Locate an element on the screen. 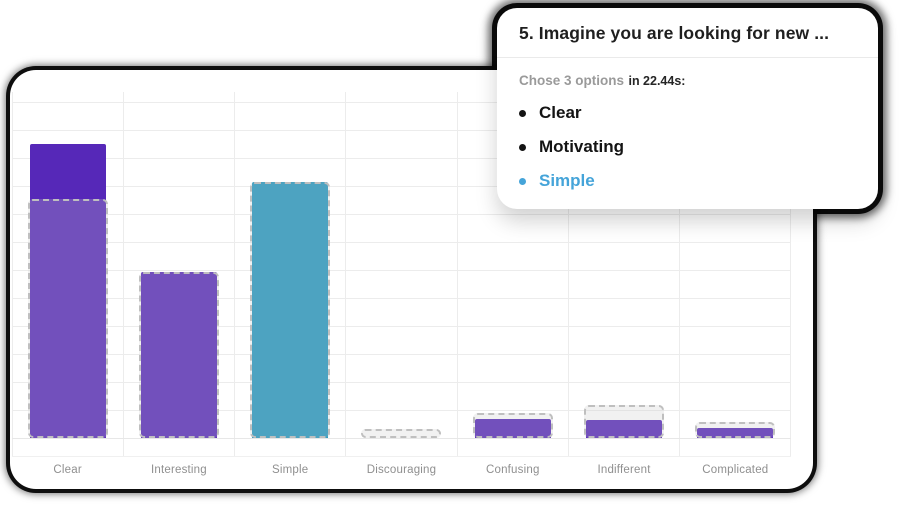  bar-fill-complicated is located at coordinates (734, 432).